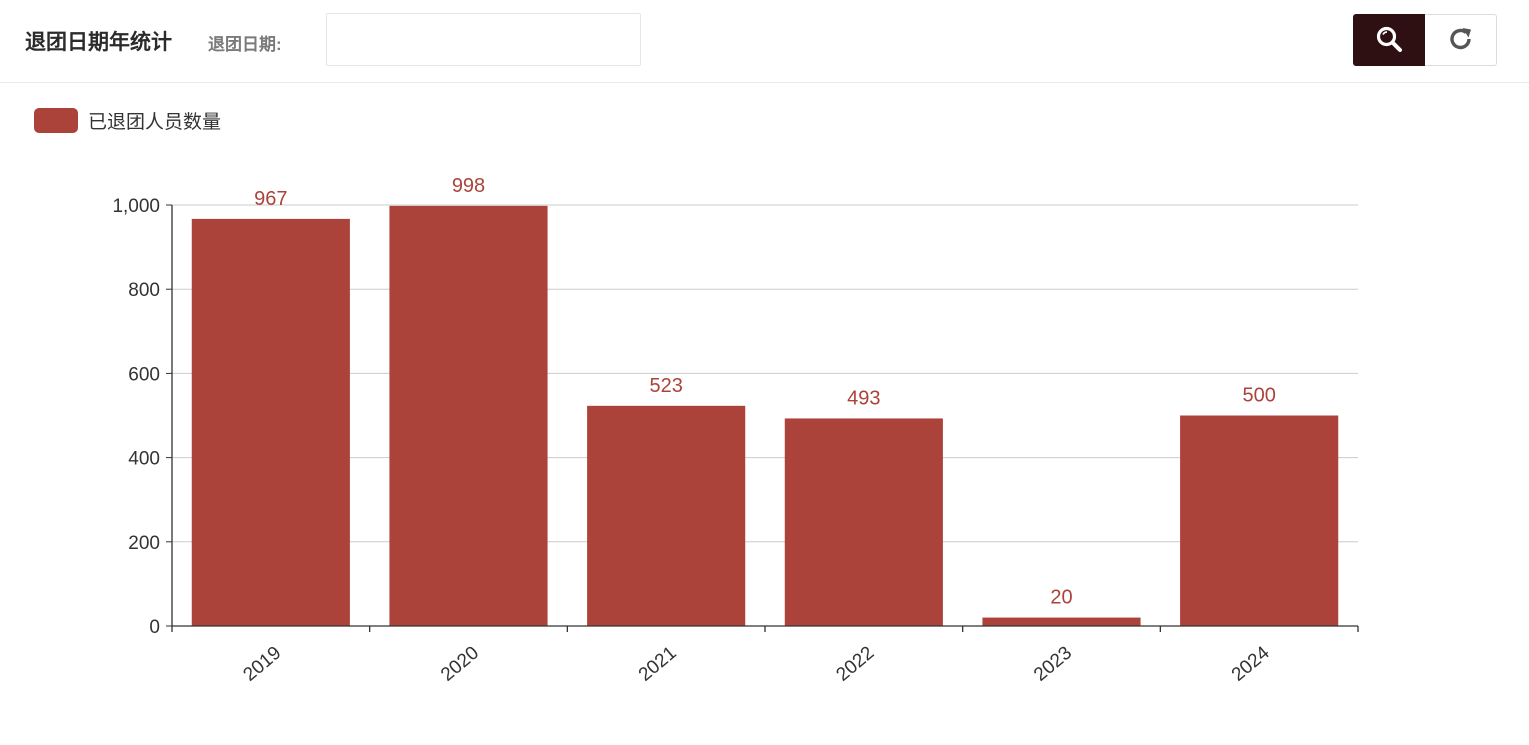 This screenshot has width=1529, height=745. Describe the element at coordinates (855, 663) in the screenshot. I see `x-tick-label: 2022` at that location.